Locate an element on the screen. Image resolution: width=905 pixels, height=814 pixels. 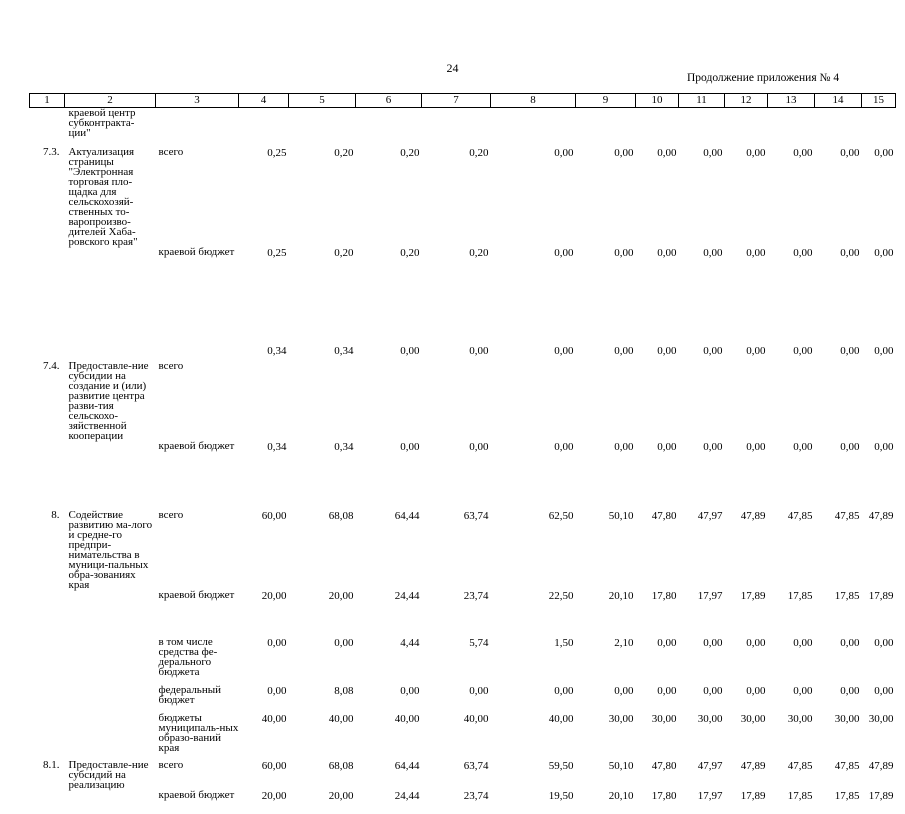
column-header: 15 is located at coordinates (878, 100).